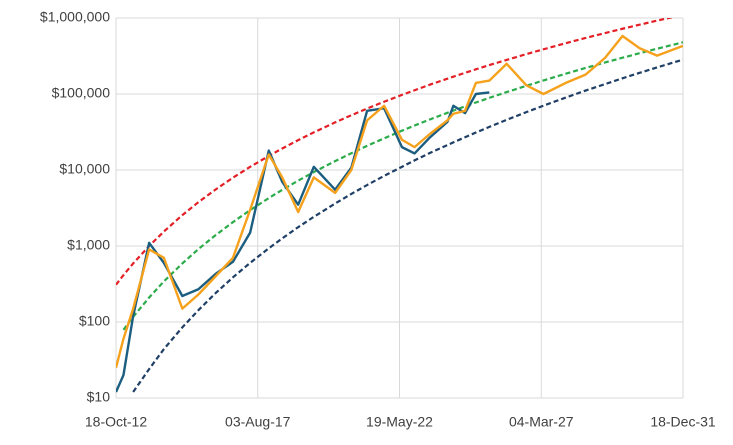  Describe the element at coordinates (99, 397) in the screenshot. I see `y-tick-label: $10` at that location.